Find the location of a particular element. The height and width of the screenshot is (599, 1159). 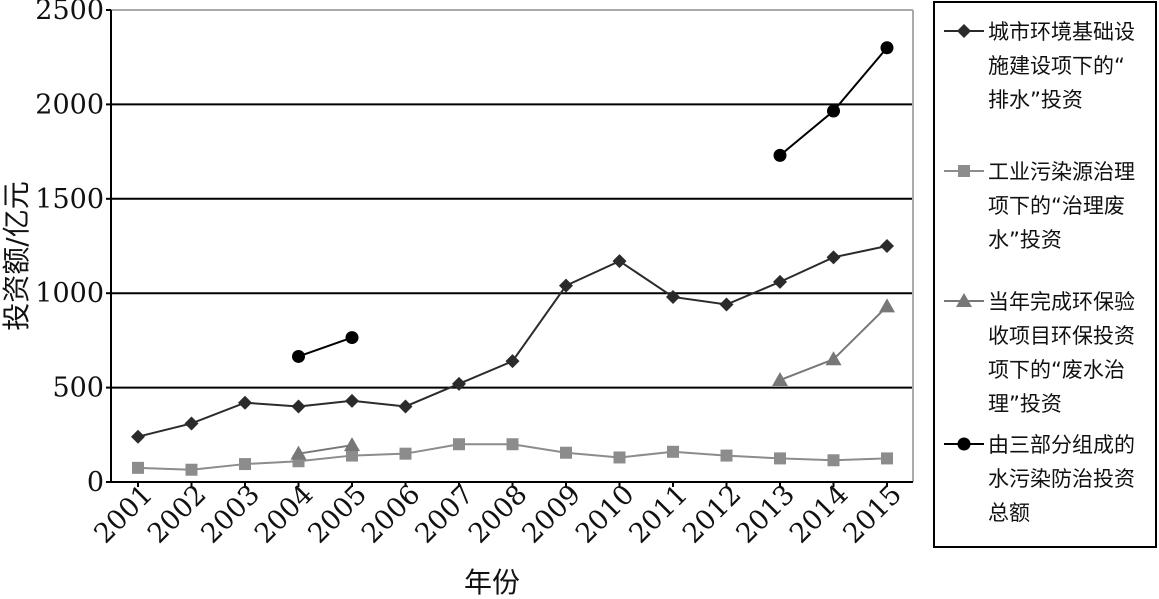

legend-label: 项下的“治理废 is located at coordinates (1056, 206).